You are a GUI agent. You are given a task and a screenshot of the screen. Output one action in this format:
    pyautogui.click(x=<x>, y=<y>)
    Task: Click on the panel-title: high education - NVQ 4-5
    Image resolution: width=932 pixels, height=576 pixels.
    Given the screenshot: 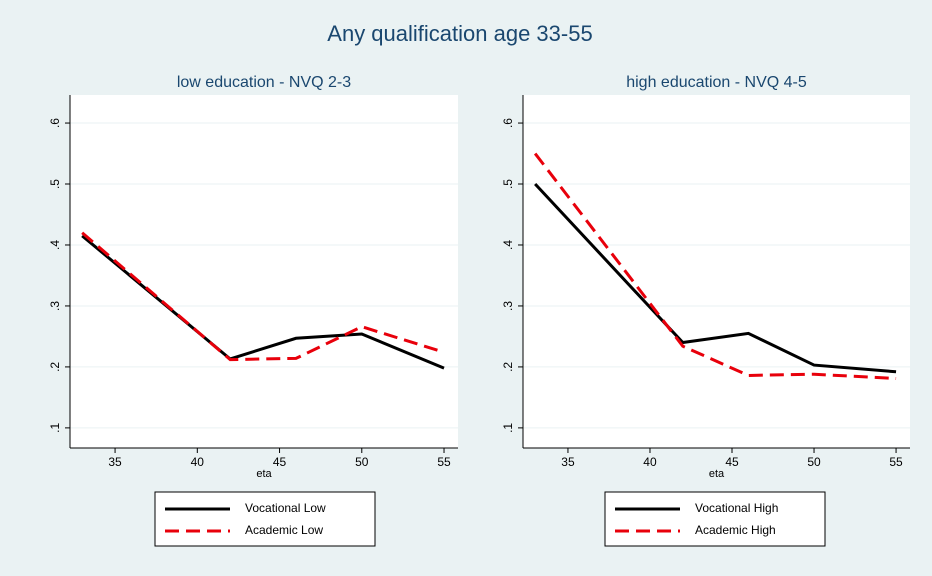 What is the action you would take?
    pyautogui.click(x=716, y=82)
    